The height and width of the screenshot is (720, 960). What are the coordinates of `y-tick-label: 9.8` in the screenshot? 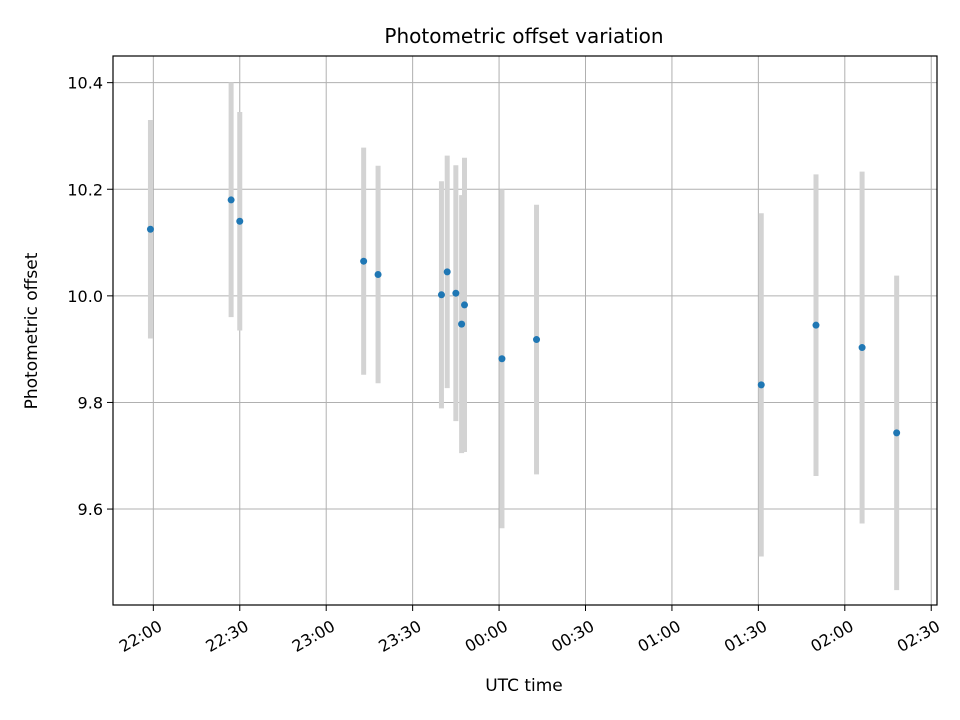 It's located at (90, 402).